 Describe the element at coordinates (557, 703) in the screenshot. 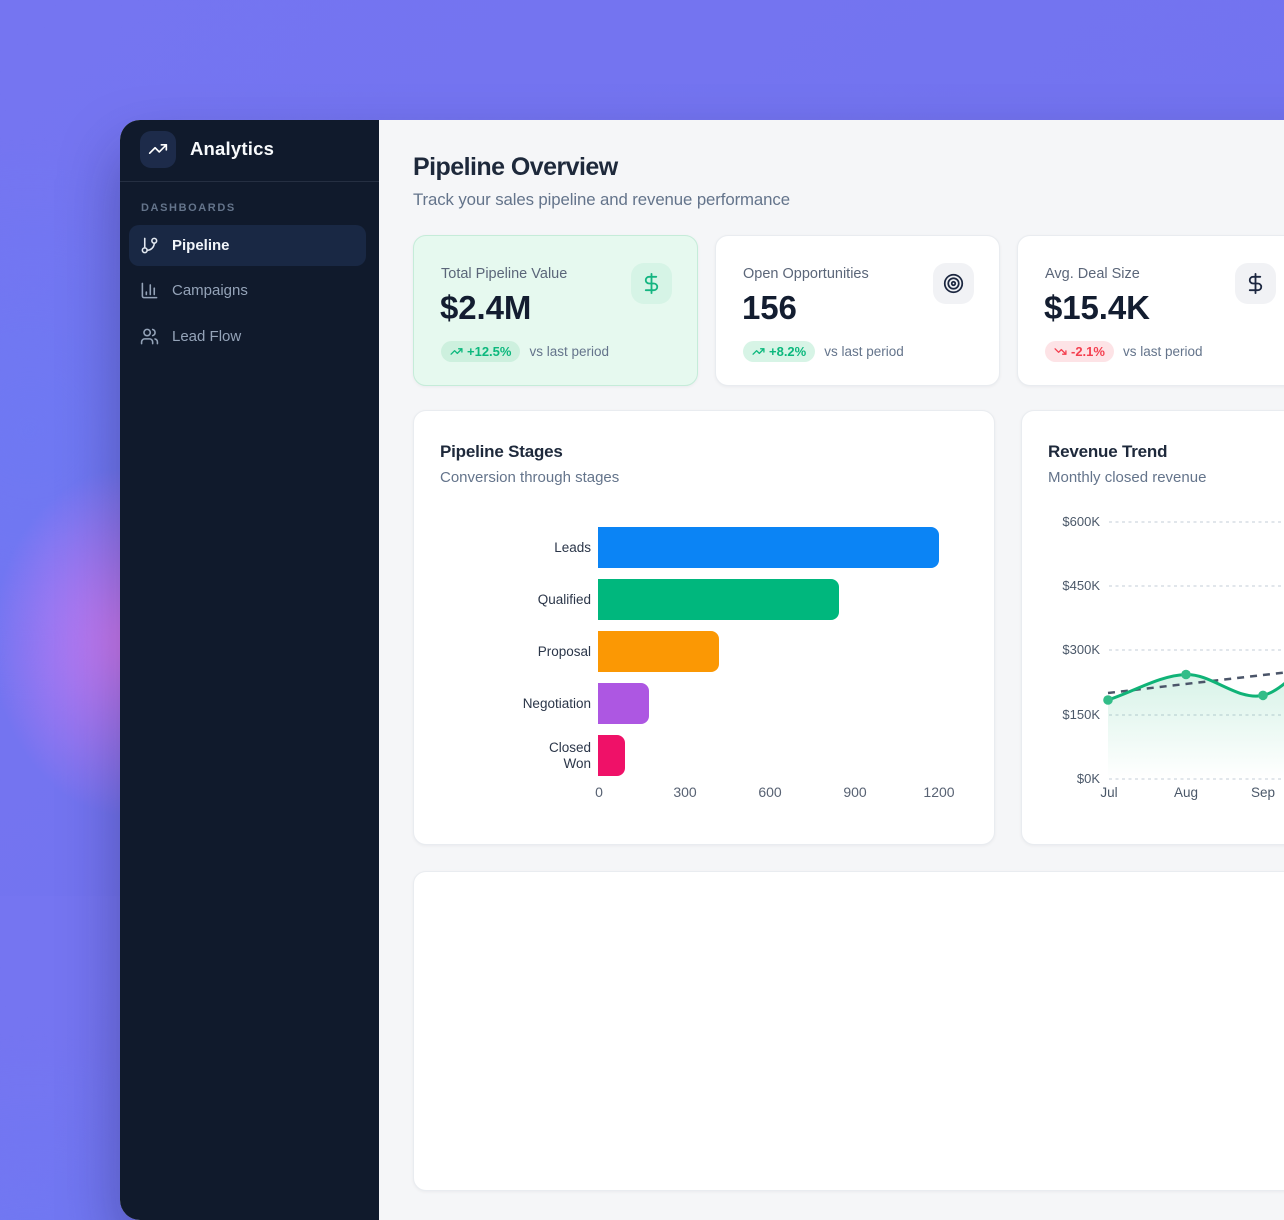

I see `svg-text: Negotiation` at that location.